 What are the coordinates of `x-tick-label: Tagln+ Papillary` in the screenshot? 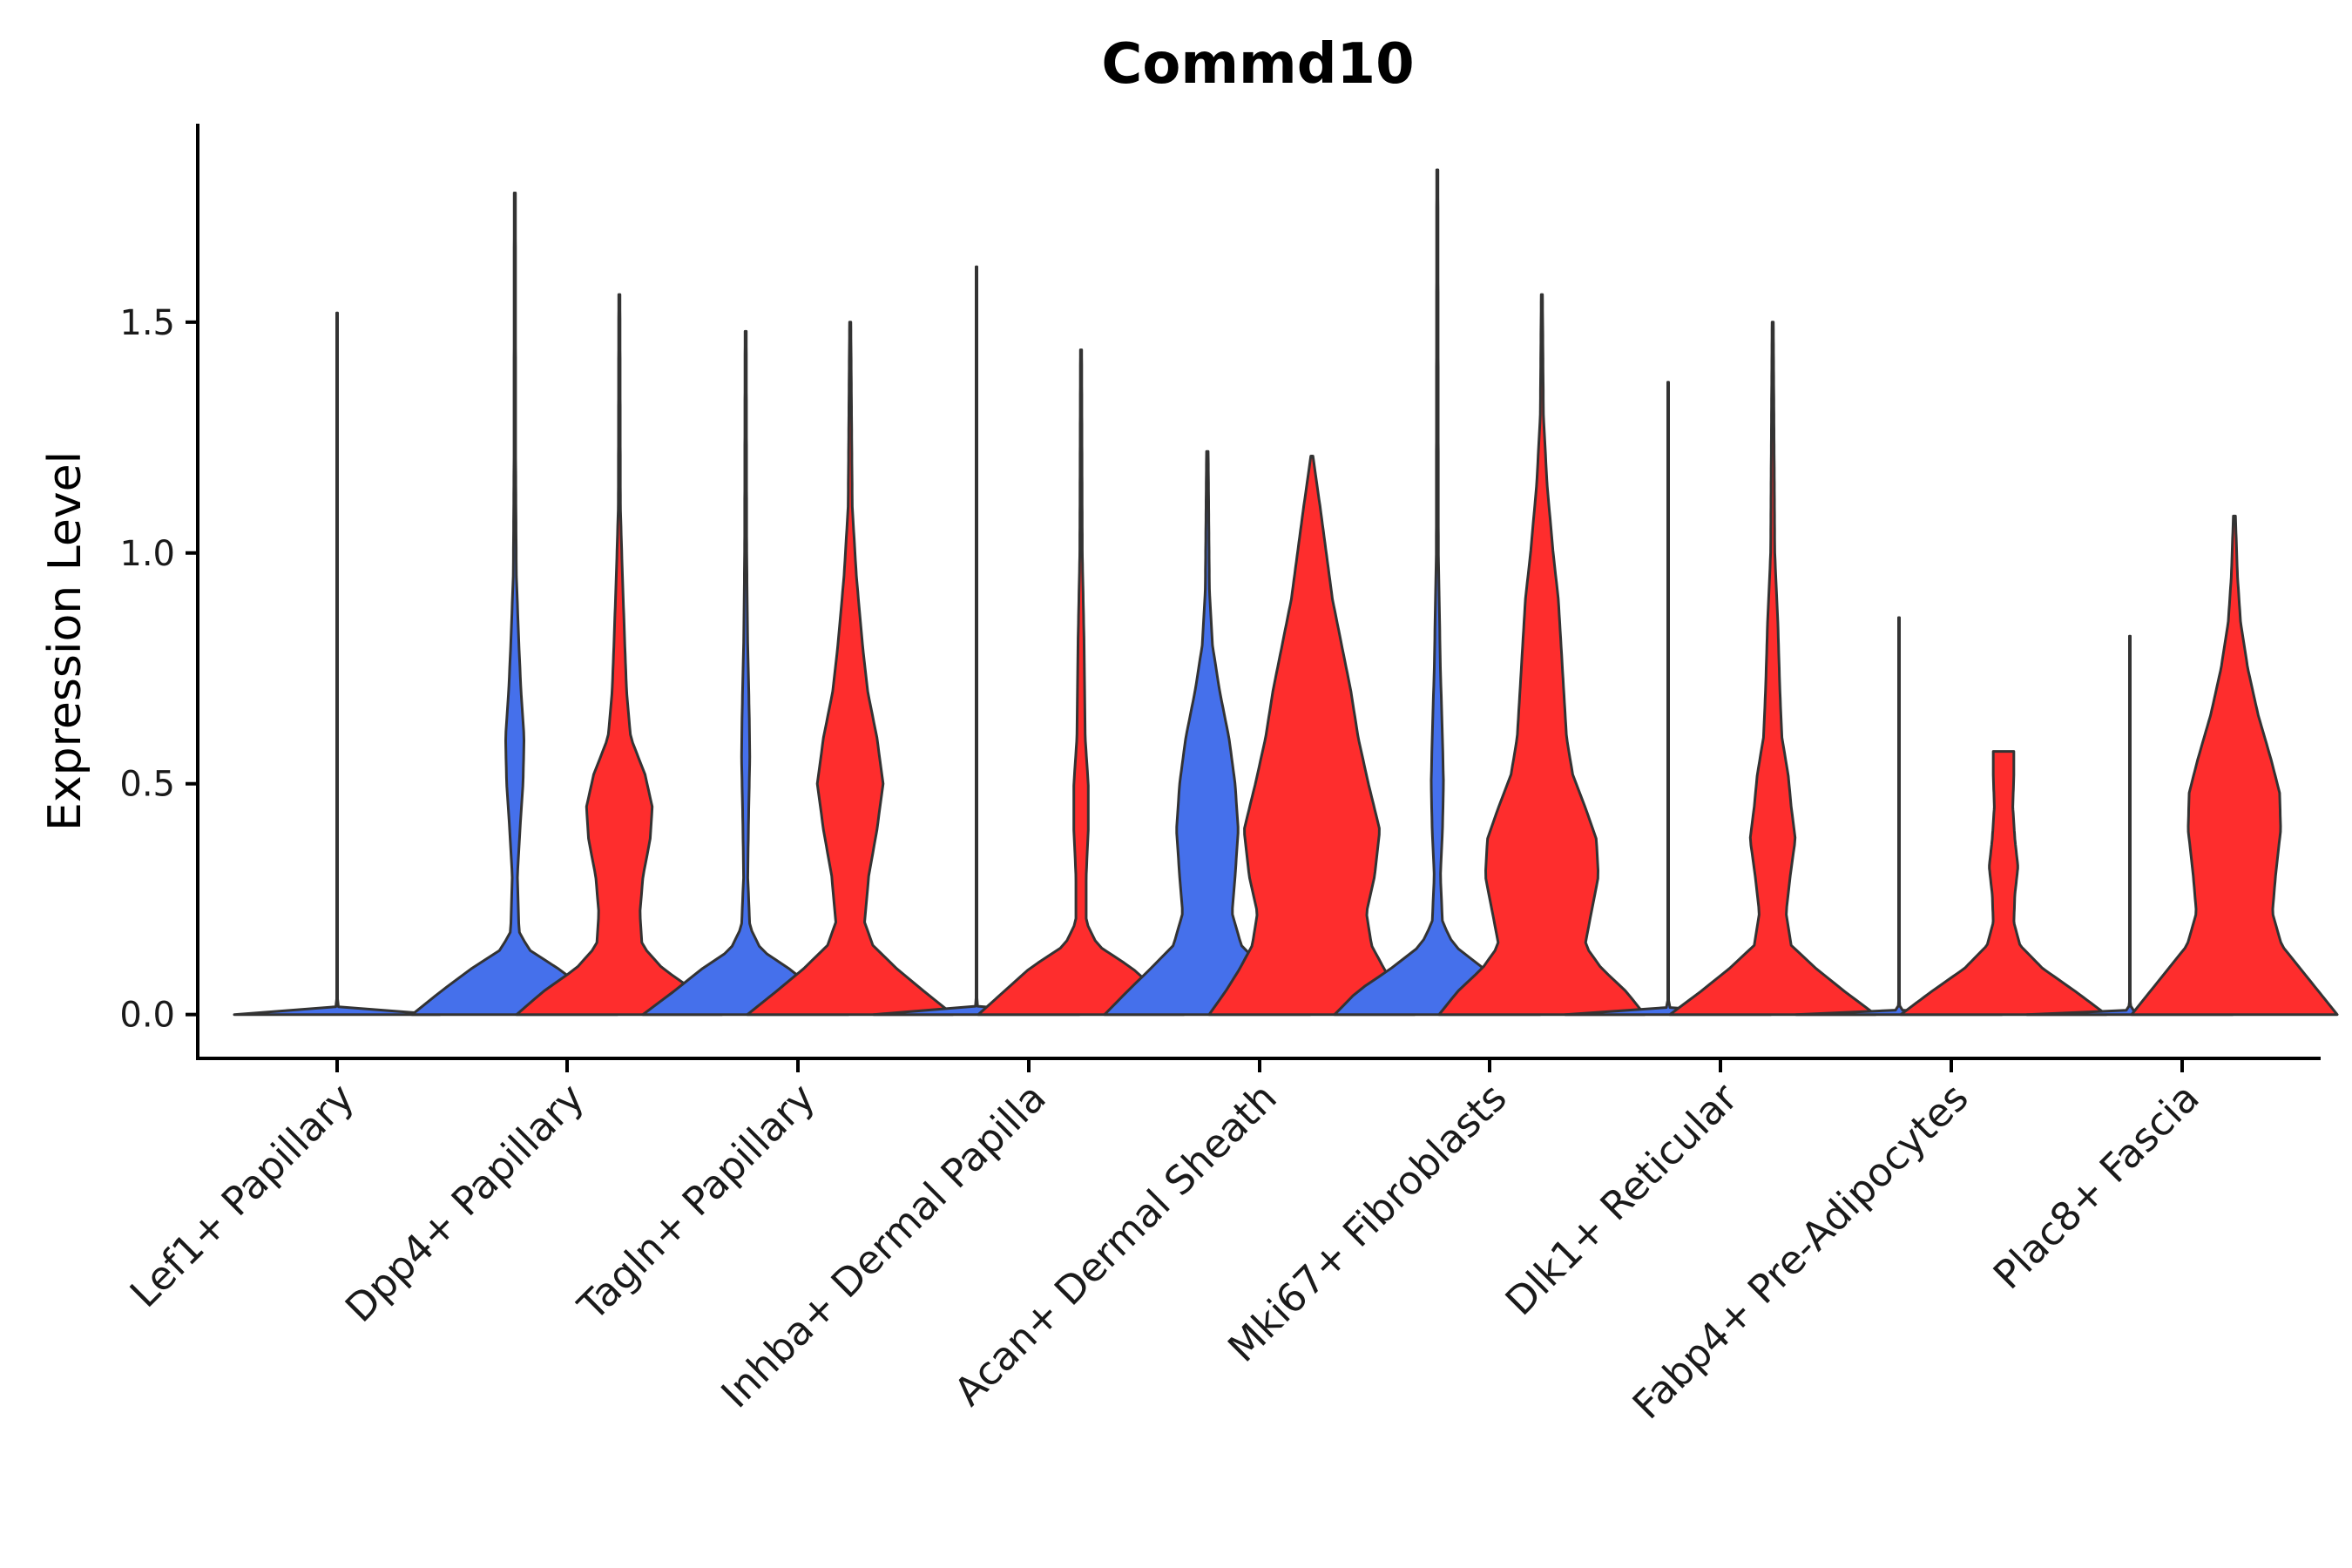 It's located at (697, 1201).